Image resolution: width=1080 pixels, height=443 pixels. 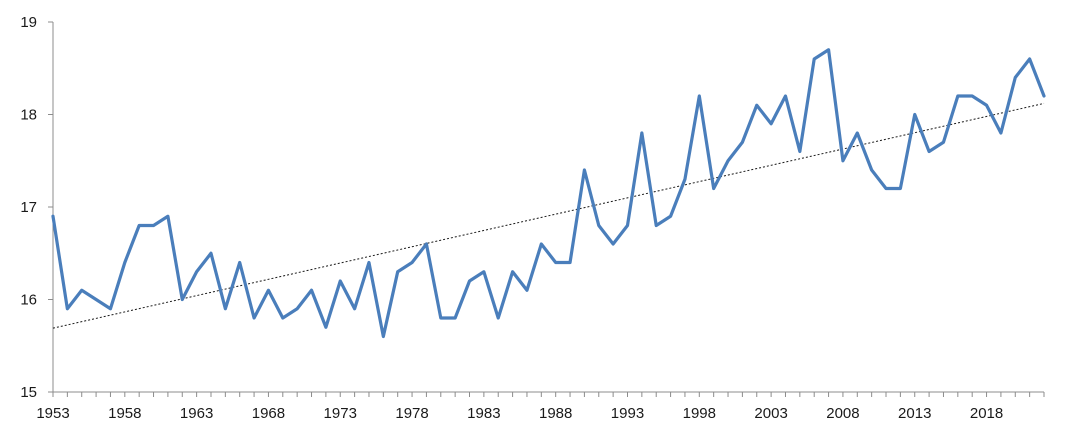 What do you see at coordinates (411, 413) in the screenshot?
I see `x-tick-label: 1978` at bounding box center [411, 413].